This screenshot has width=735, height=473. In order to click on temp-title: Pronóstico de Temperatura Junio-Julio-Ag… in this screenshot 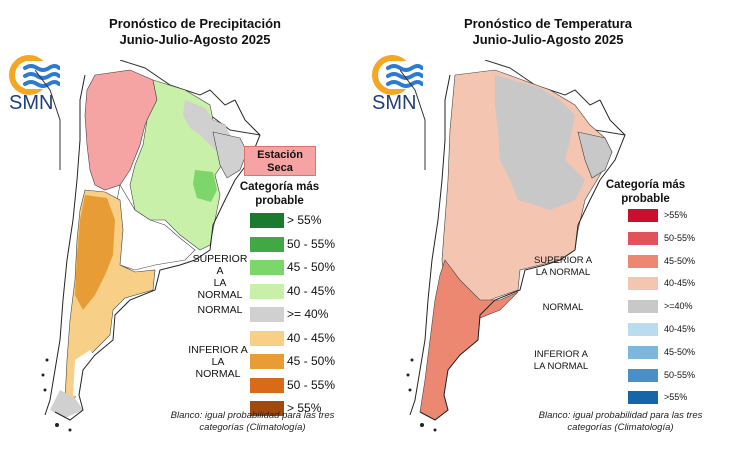, I will do `click(548, 32)`.